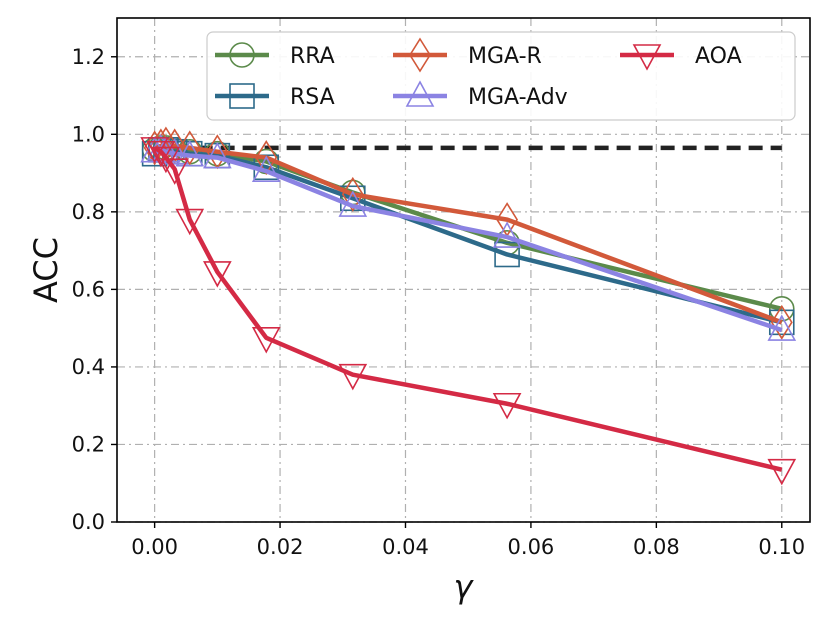 This screenshot has height=623, width=830. I want to click on legend-entry-aoa: AOA, so click(681, 57).